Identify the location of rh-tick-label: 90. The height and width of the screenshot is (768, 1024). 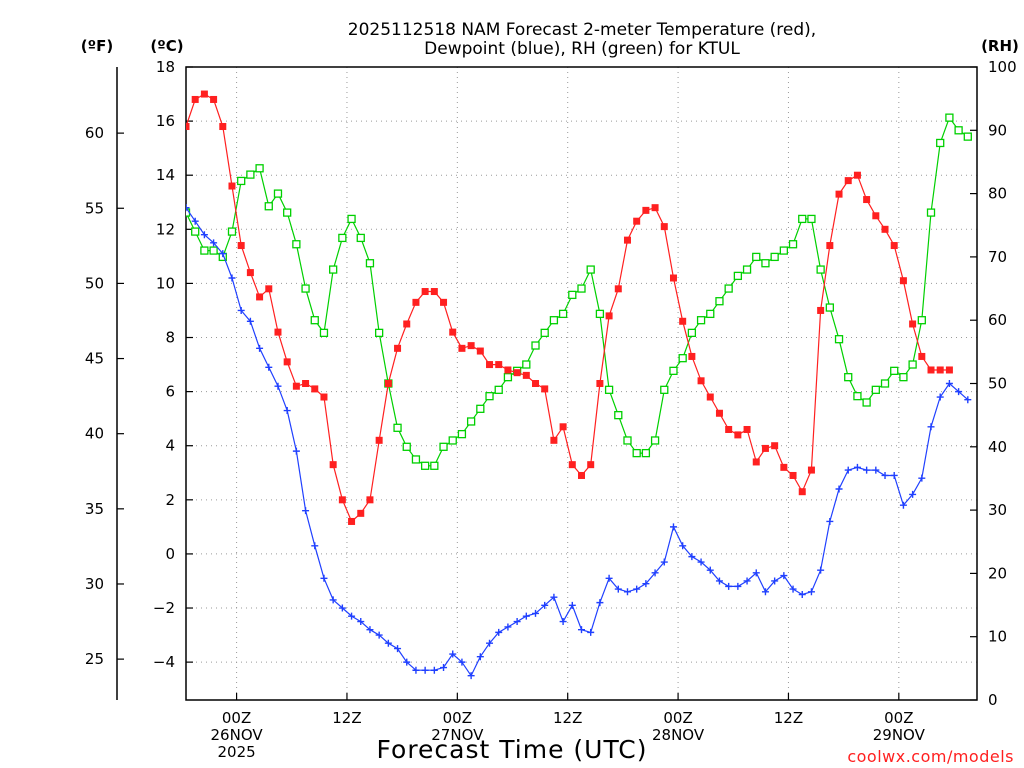
(997, 130).